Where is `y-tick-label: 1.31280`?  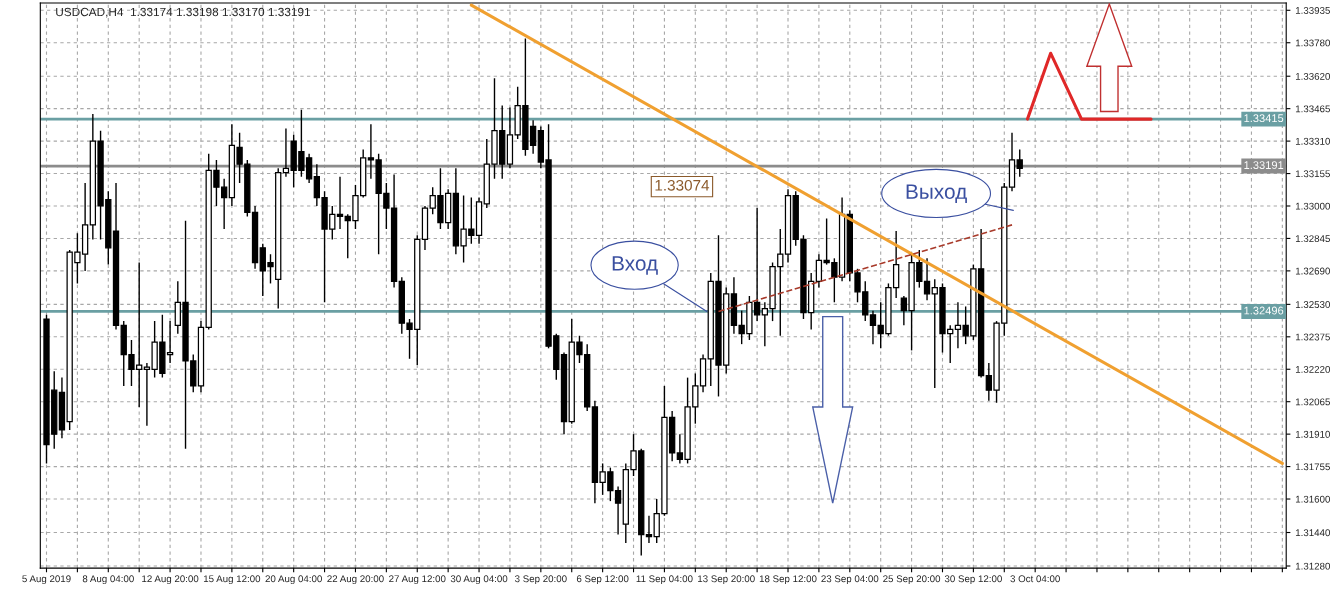 y-tick-label: 1.31280 is located at coordinates (1312, 566).